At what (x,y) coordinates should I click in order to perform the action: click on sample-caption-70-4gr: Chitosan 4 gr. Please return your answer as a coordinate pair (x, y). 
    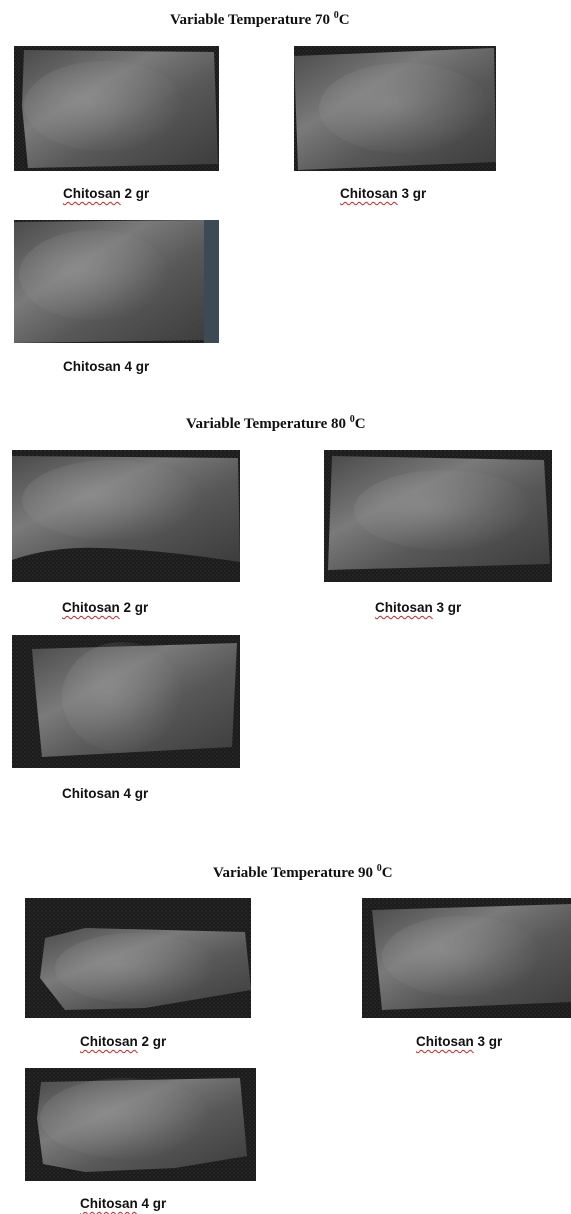
    Looking at the image, I should click on (106, 366).